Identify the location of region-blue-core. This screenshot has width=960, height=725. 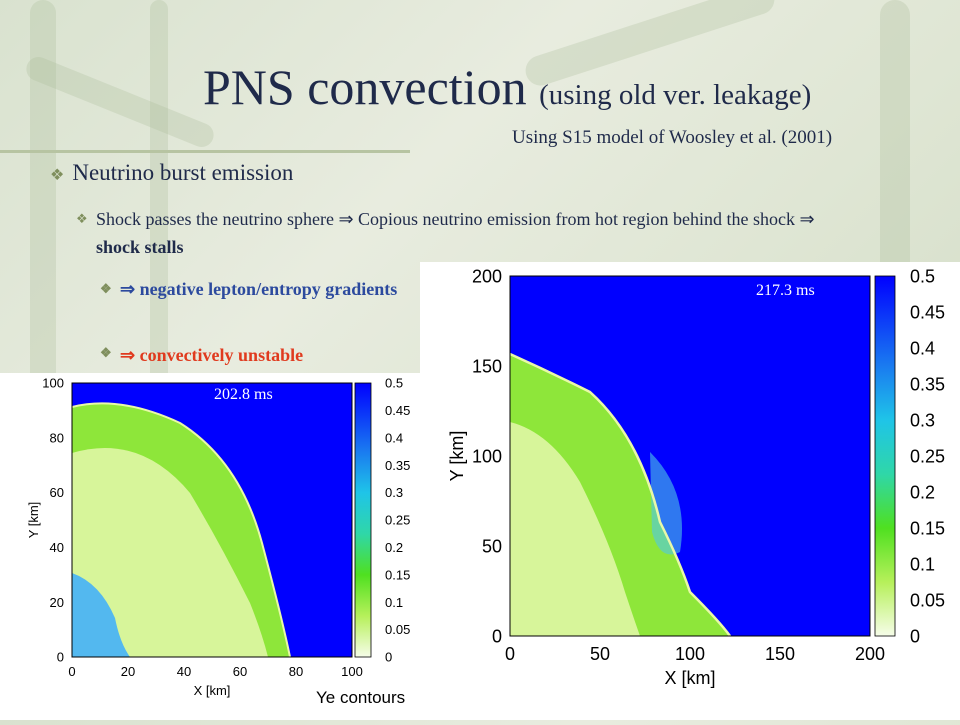
(101, 615).